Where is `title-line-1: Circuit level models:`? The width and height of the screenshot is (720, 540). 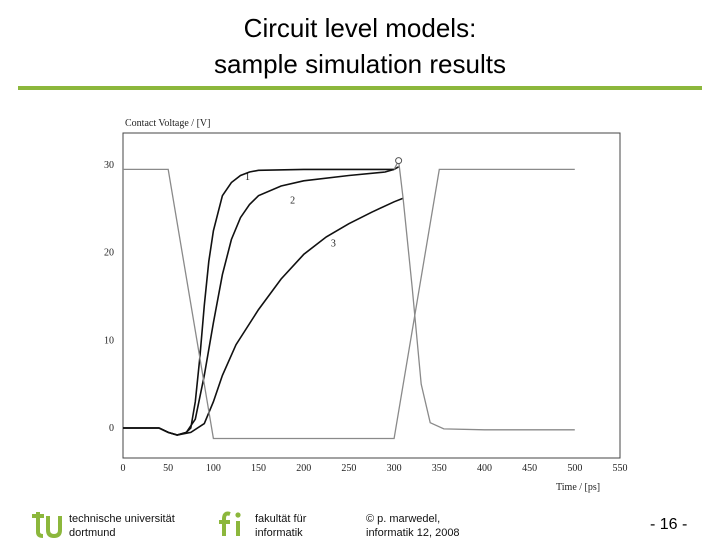 title-line-1: Circuit level models: is located at coordinates (360, 28).